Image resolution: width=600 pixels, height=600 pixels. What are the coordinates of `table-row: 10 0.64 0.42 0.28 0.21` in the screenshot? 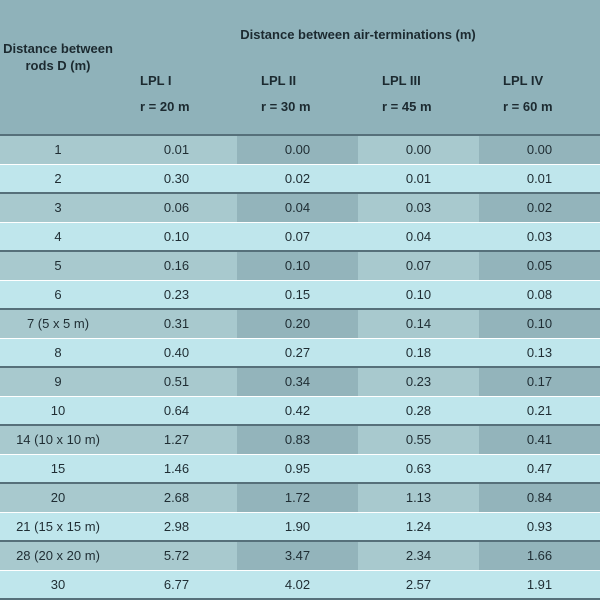 It's located at (300, 410).